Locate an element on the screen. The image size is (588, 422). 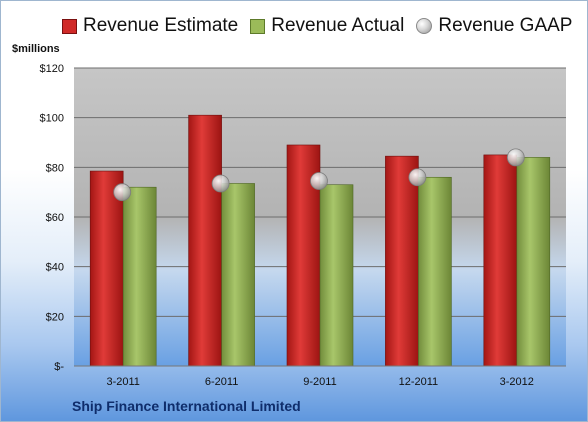
y-tick-label: $120 is located at coordinates (52, 69).